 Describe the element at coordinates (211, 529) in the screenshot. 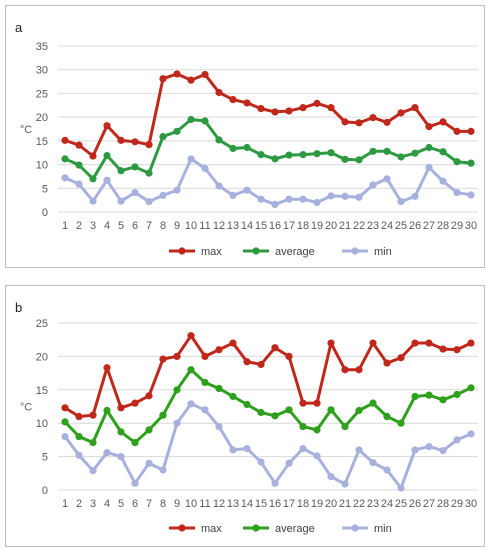

I see `legend-label-max: max` at that location.